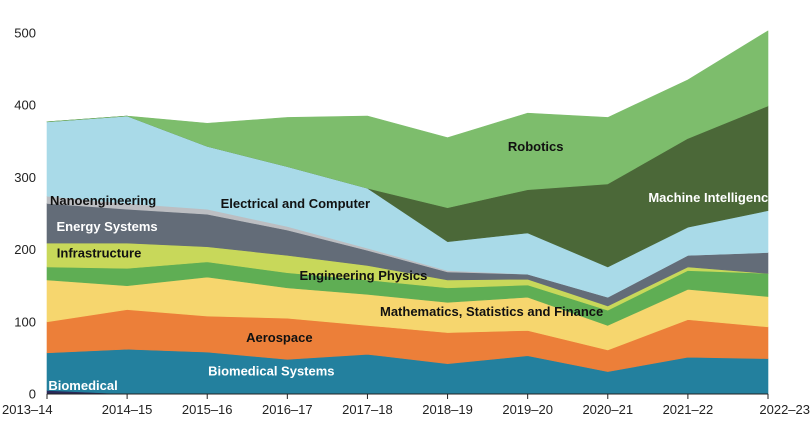  I want to click on series-label-infrastructure: Infrastructure, so click(99, 253).